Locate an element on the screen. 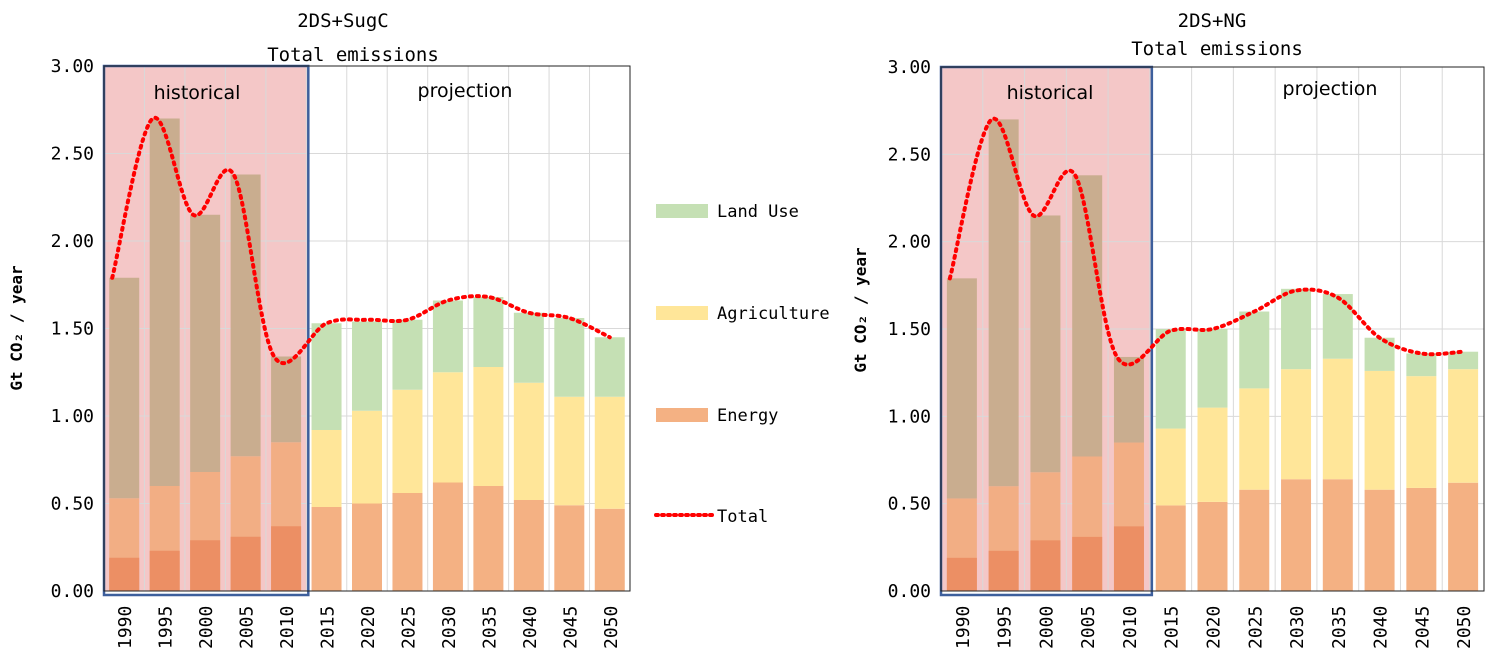 The image size is (1498, 663). legend-label-energy: Energy is located at coordinates (747, 416).